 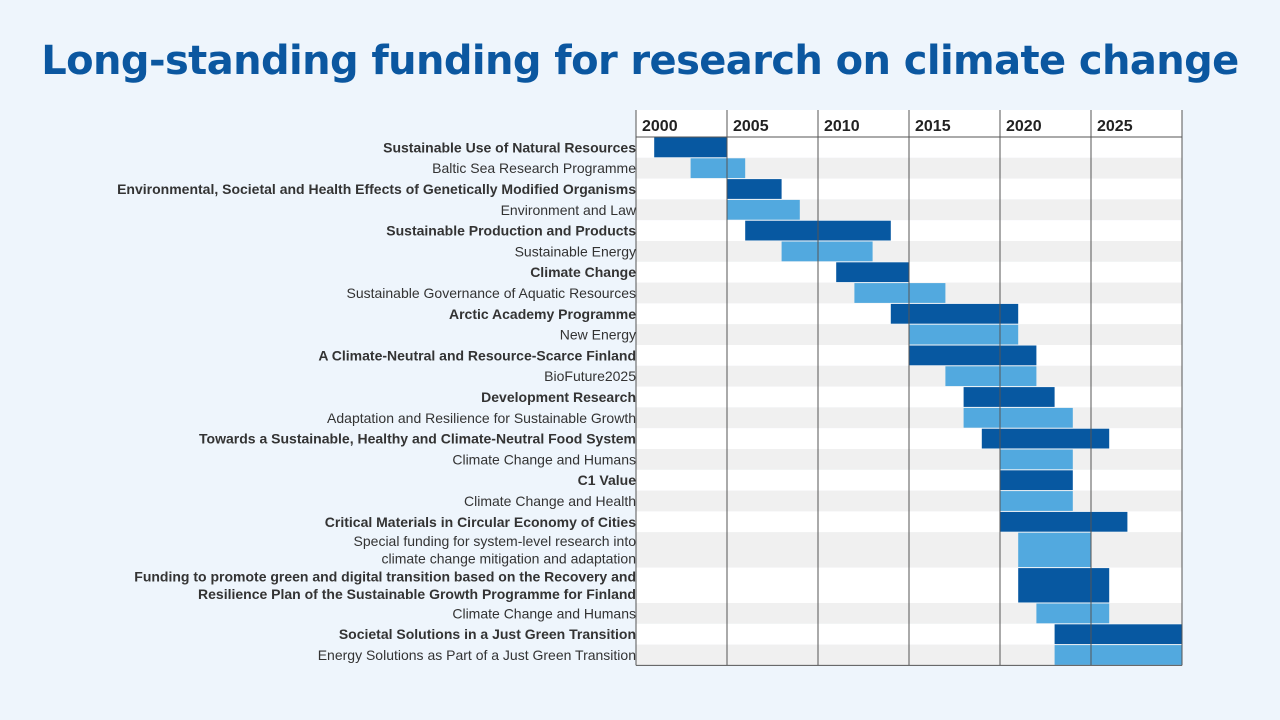 I want to click on row-label: Sustainable Energy, so click(x=575, y=251).